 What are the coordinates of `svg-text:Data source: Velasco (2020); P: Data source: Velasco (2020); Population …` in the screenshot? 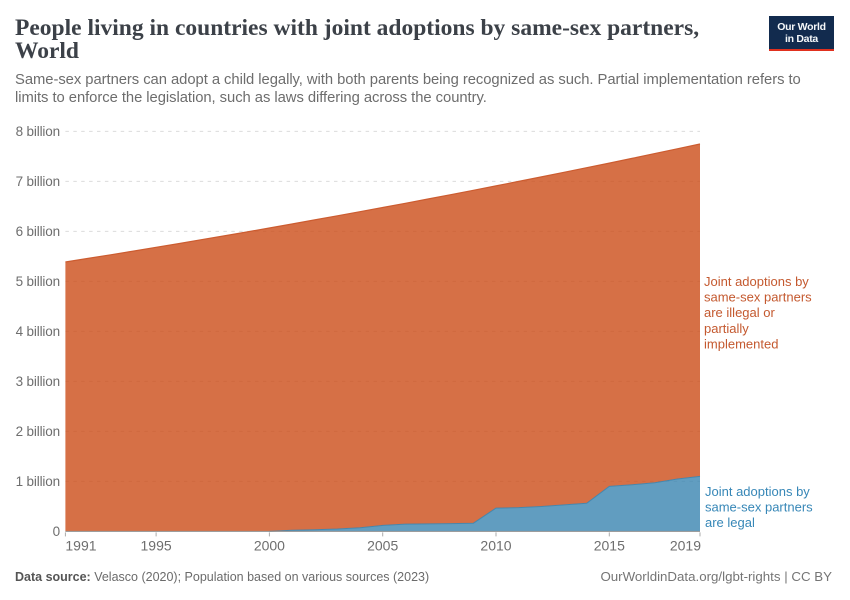 It's located at (222, 577).